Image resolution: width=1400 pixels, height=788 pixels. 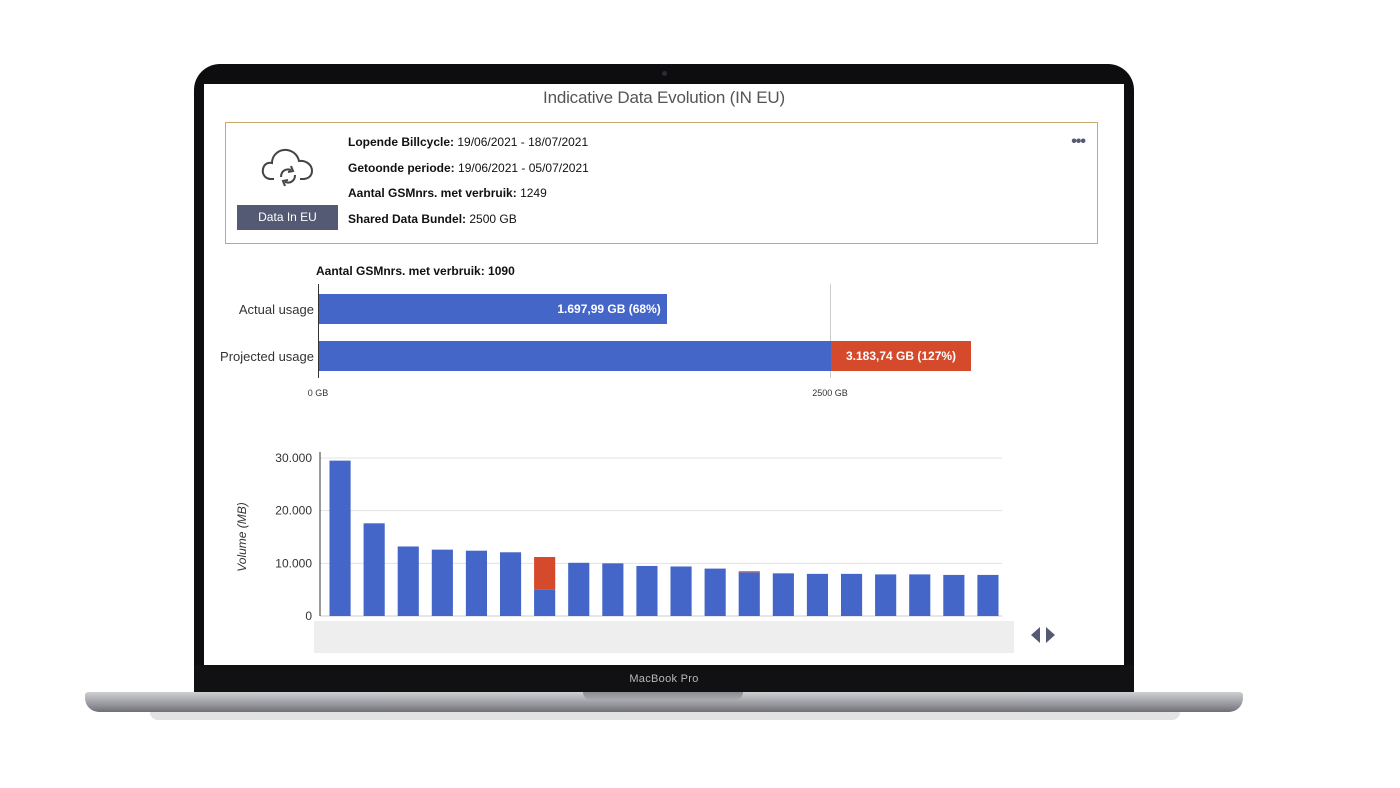 I want to click on cloud-sync-icon, so click(x=287, y=167).